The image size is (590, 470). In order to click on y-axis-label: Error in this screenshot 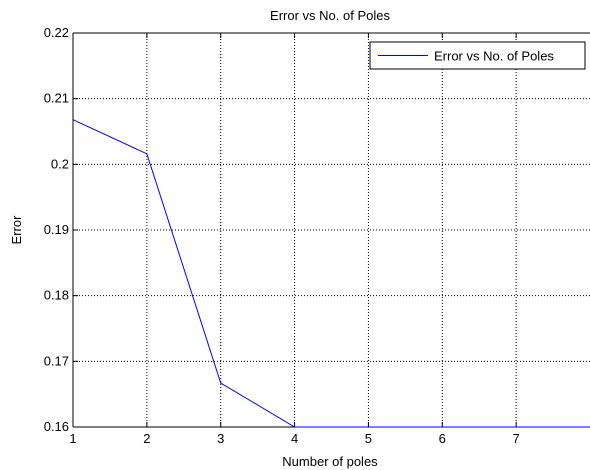, I will do `click(16, 230)`.